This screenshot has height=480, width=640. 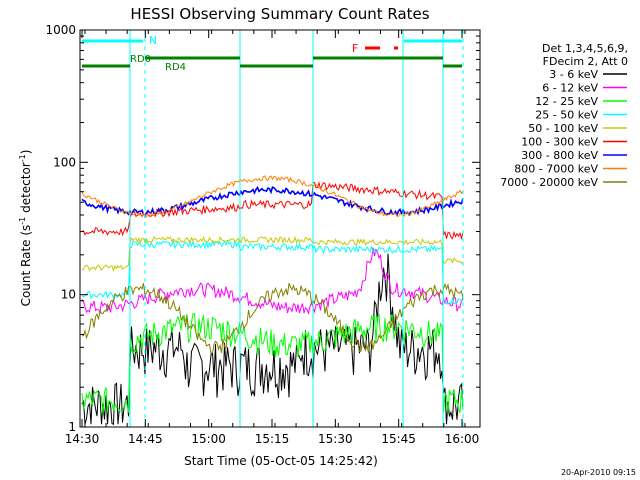 What do you see at coordinates (25, 228) in the screenshot?
I see `y-axis-label: Count Rate (s-1 detector-1)` at bounding box center [25, 228].